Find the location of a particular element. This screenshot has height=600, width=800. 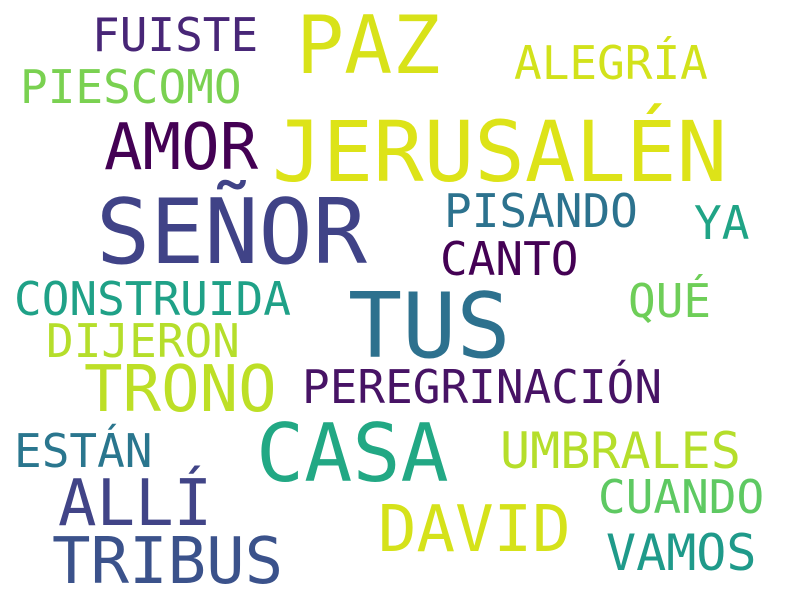

word-cuando: CUANDO is located at coordinates (681, 497).